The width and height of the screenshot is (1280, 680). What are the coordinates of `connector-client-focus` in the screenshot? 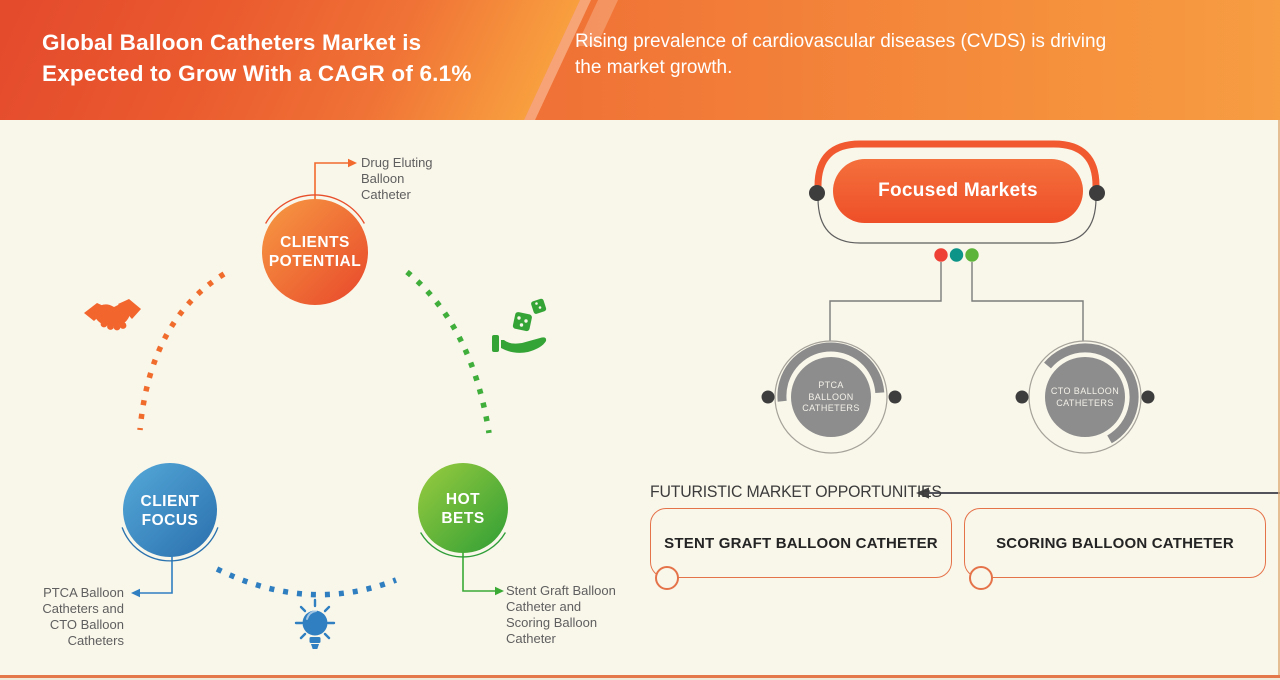 It's located at (156, 575).